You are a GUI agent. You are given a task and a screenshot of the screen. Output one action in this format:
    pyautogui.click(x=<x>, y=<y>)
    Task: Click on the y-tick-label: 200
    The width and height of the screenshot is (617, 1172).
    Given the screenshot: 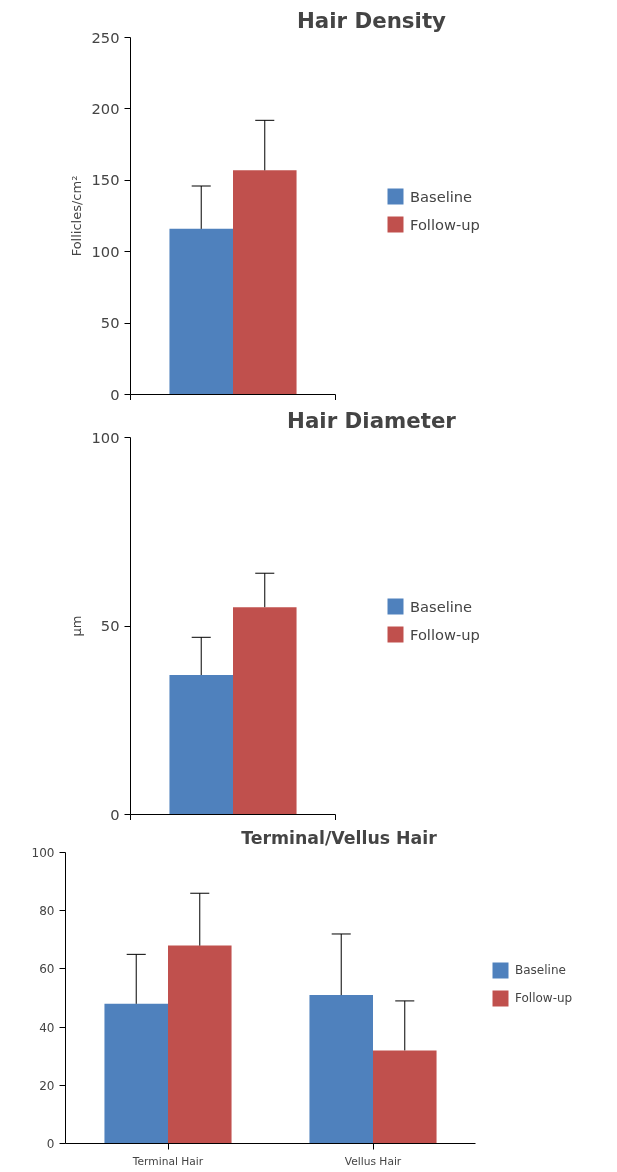 What is the action you would take?
    pyautogui.click(x=105, y=108)
    